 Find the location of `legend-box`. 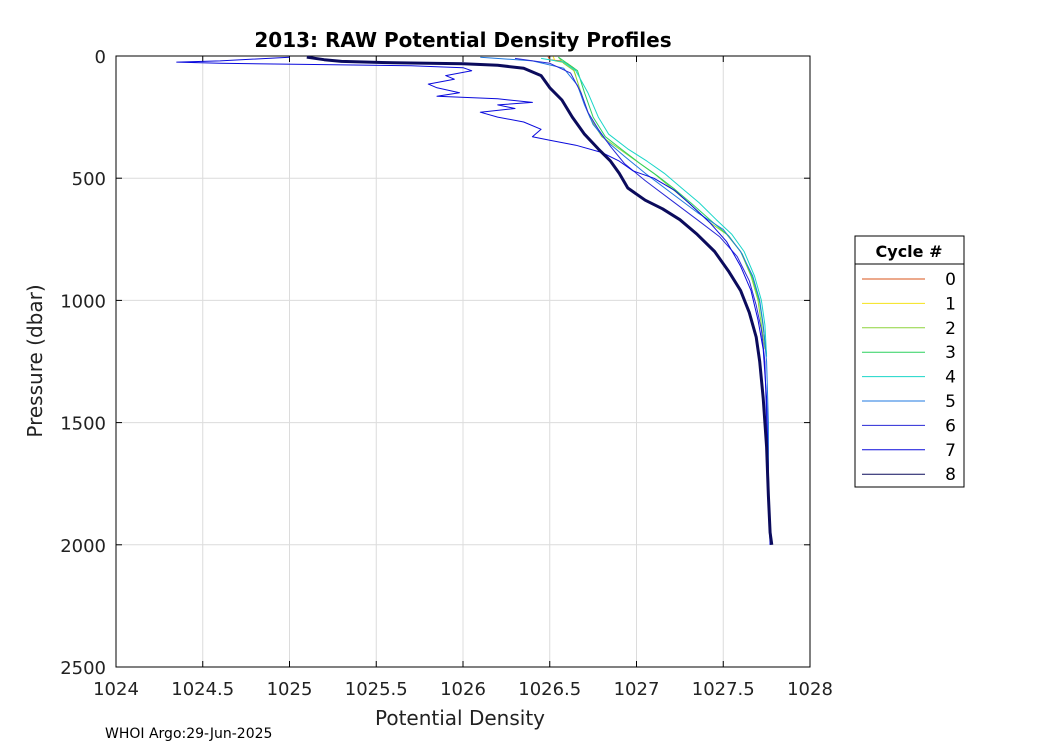

legend-box is located at coordinates (909, 361).